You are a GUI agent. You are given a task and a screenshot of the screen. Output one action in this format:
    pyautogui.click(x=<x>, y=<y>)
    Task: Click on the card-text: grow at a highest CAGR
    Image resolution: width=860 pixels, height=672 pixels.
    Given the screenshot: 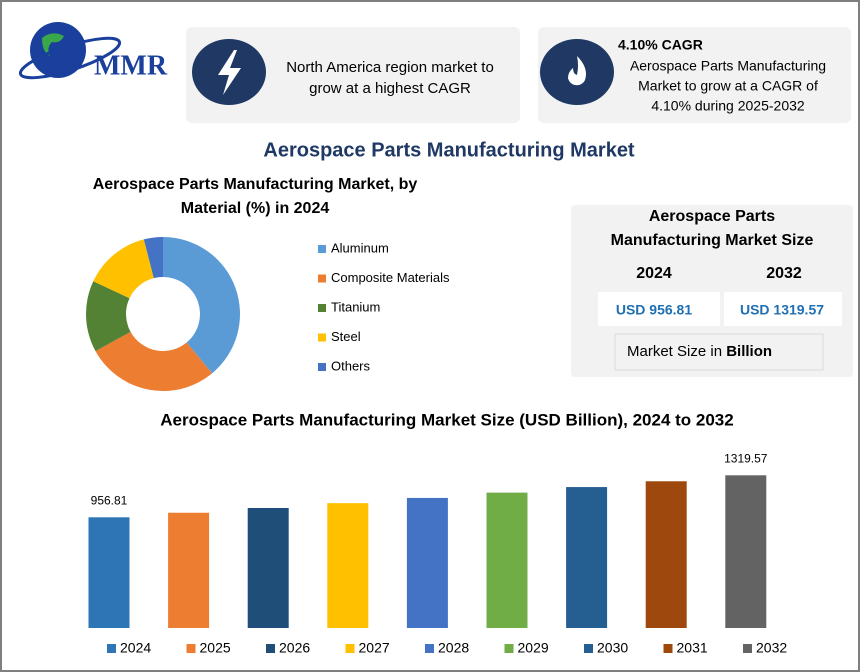 What is the action you would take?
    pyautogui.click(x=390, y=88)
    